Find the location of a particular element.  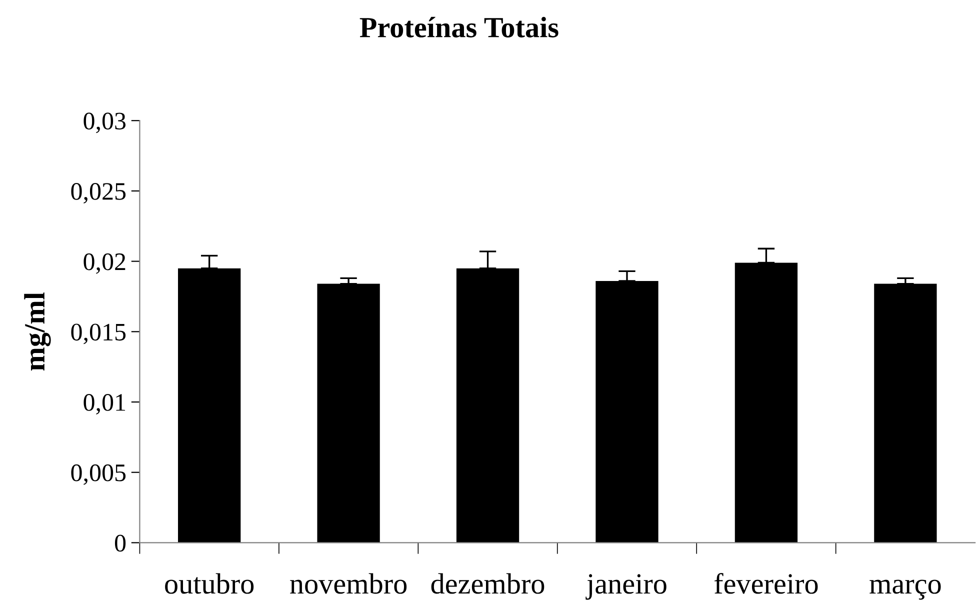

y-tick-label: 0 is located at coordinates (120, 543).